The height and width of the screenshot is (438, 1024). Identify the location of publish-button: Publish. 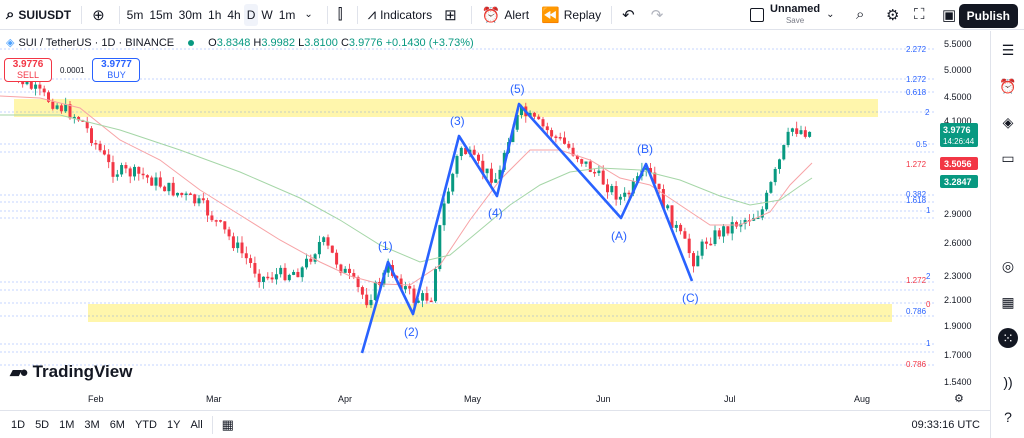
(988, 16).